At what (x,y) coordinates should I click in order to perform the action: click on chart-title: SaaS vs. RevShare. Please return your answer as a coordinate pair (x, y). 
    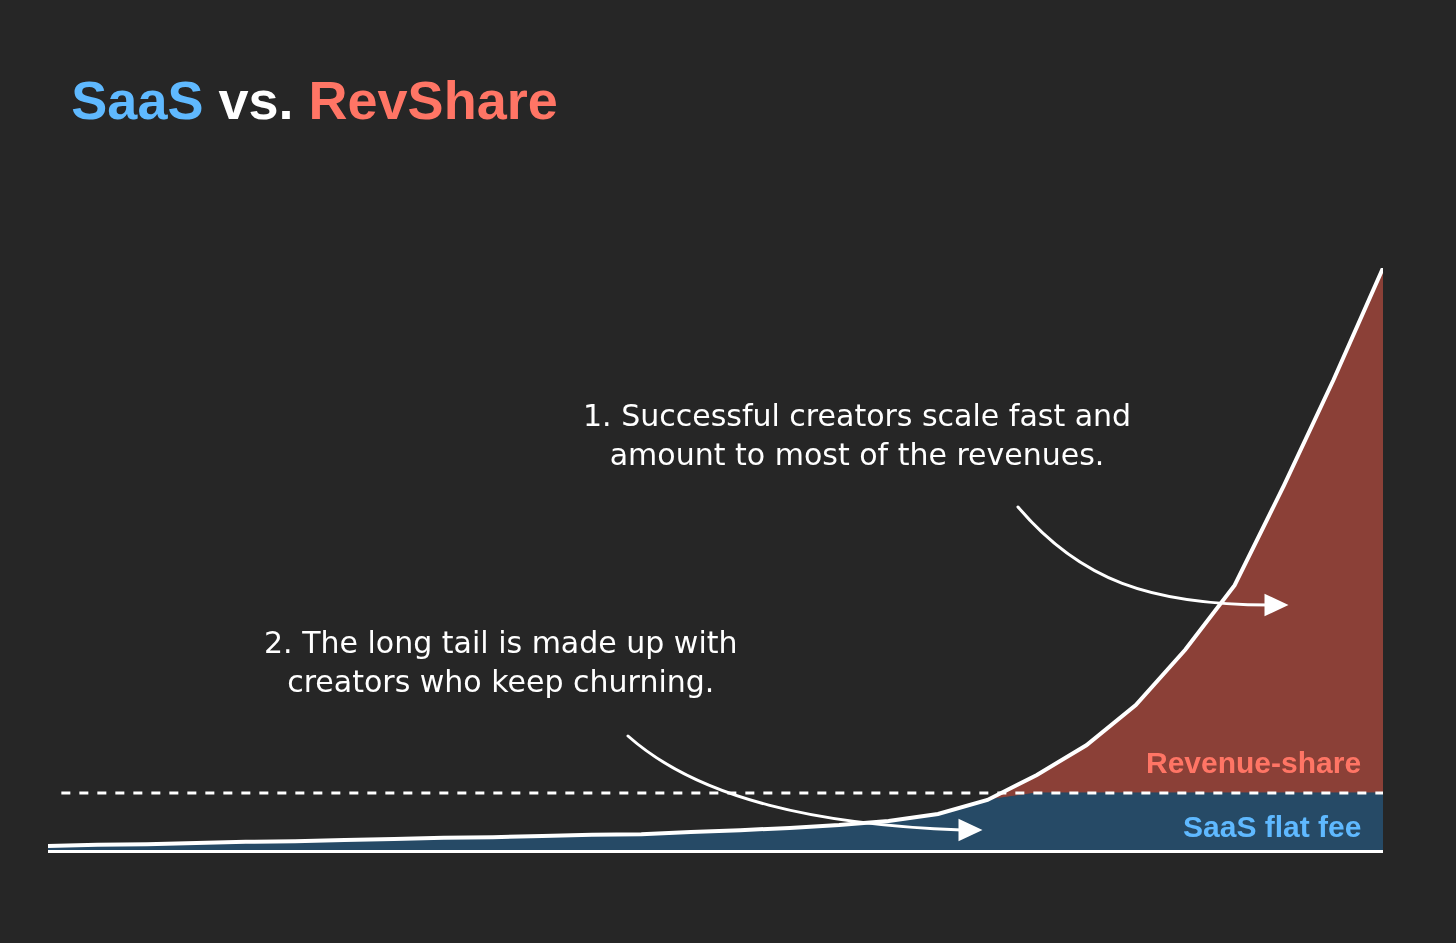
    Looking at the image, I should click on (314, 99).